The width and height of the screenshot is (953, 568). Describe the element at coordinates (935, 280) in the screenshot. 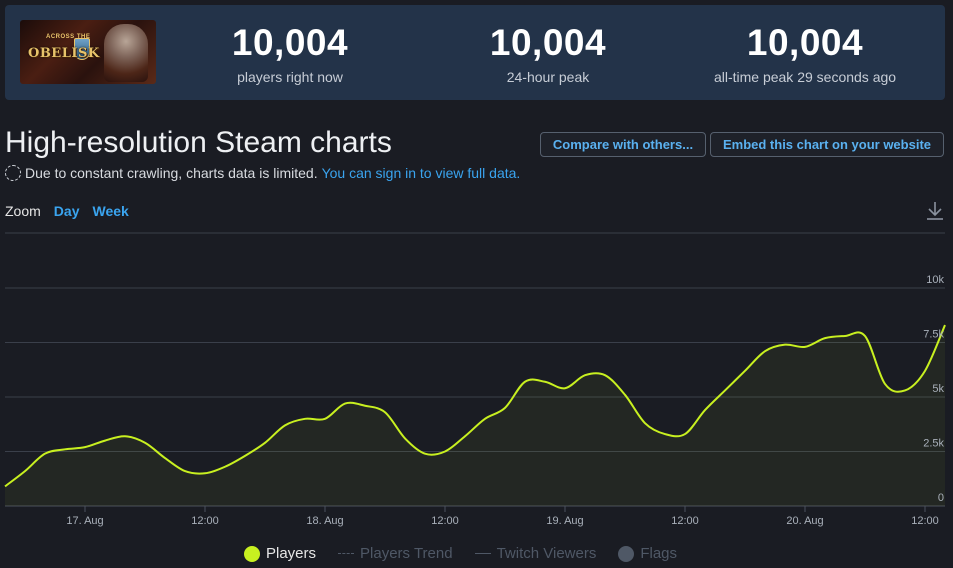

I see `y-tick-label: 10k` at that location.